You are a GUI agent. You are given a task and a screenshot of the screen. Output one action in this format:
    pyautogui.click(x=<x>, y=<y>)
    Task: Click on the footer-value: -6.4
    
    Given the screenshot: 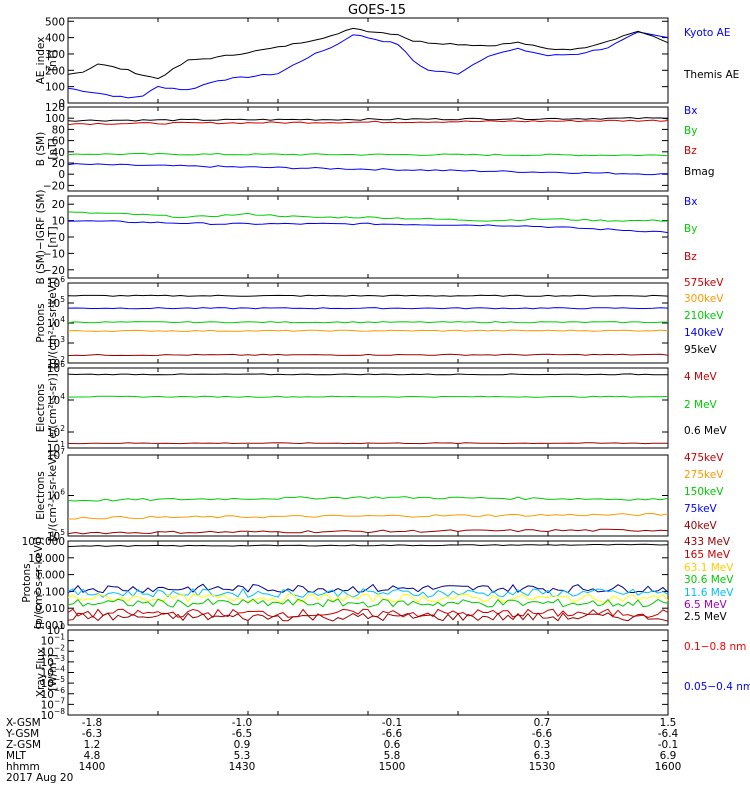 What is the action you would take?
    pyautogui.click(x=668, y=734)
    